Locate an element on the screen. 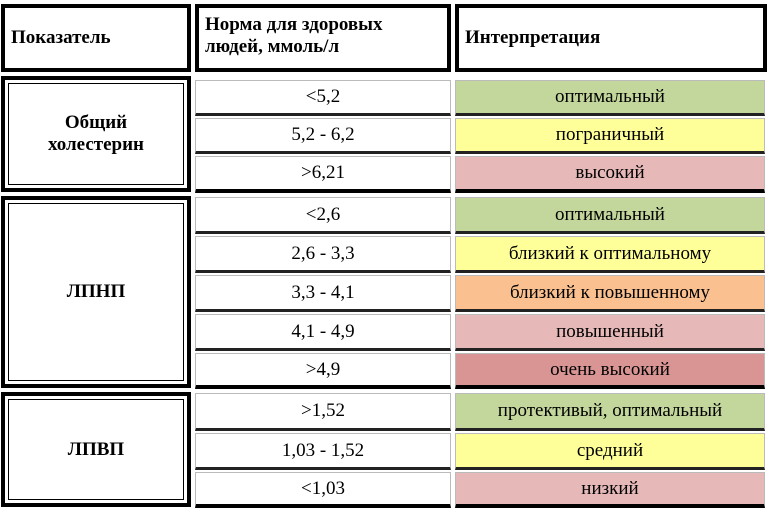 This screenshot has width=770, height=515. header-norm: Норма для здоровых людей, ммоль/л is located at coordinates (323, 38).